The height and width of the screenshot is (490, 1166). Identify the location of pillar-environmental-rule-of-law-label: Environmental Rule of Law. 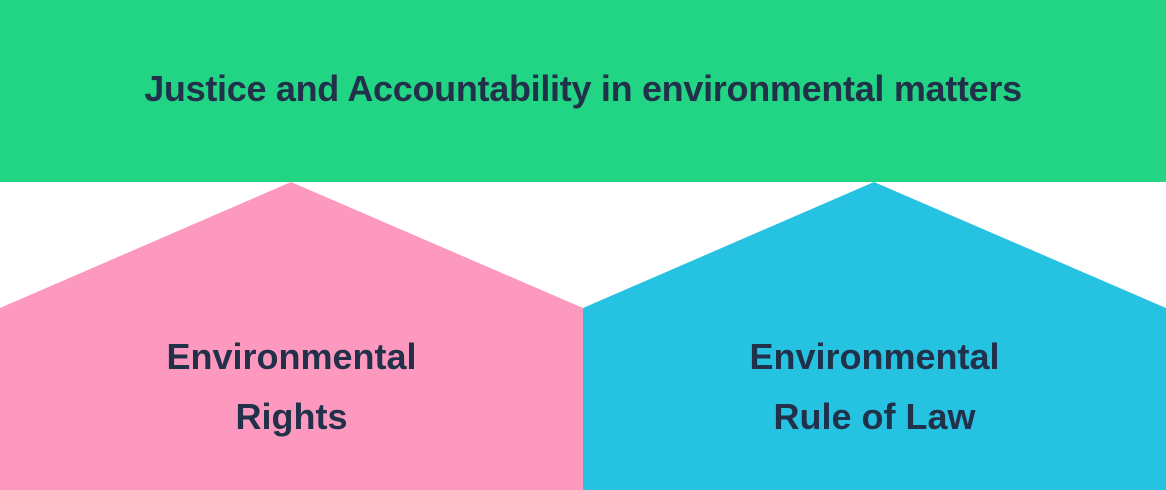
(874, 387).